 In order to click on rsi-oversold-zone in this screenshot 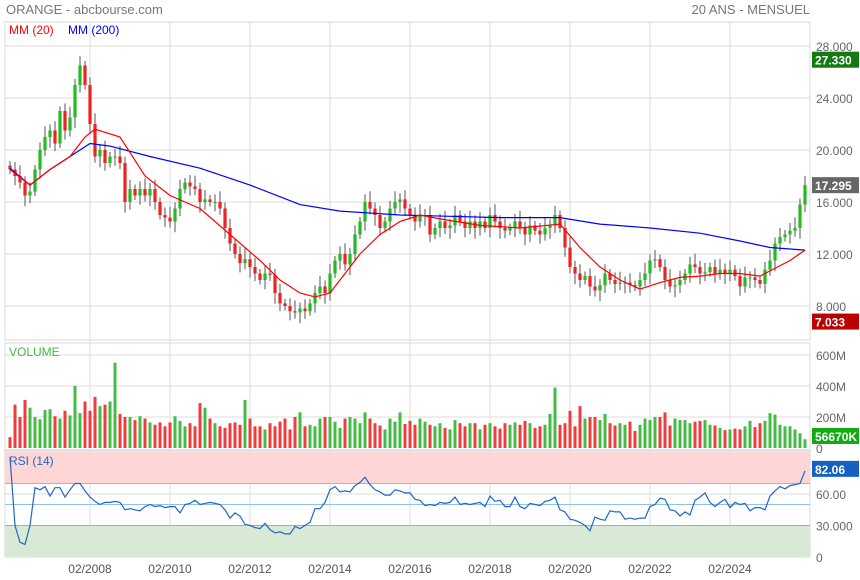, I will do `click(407, 541)`.